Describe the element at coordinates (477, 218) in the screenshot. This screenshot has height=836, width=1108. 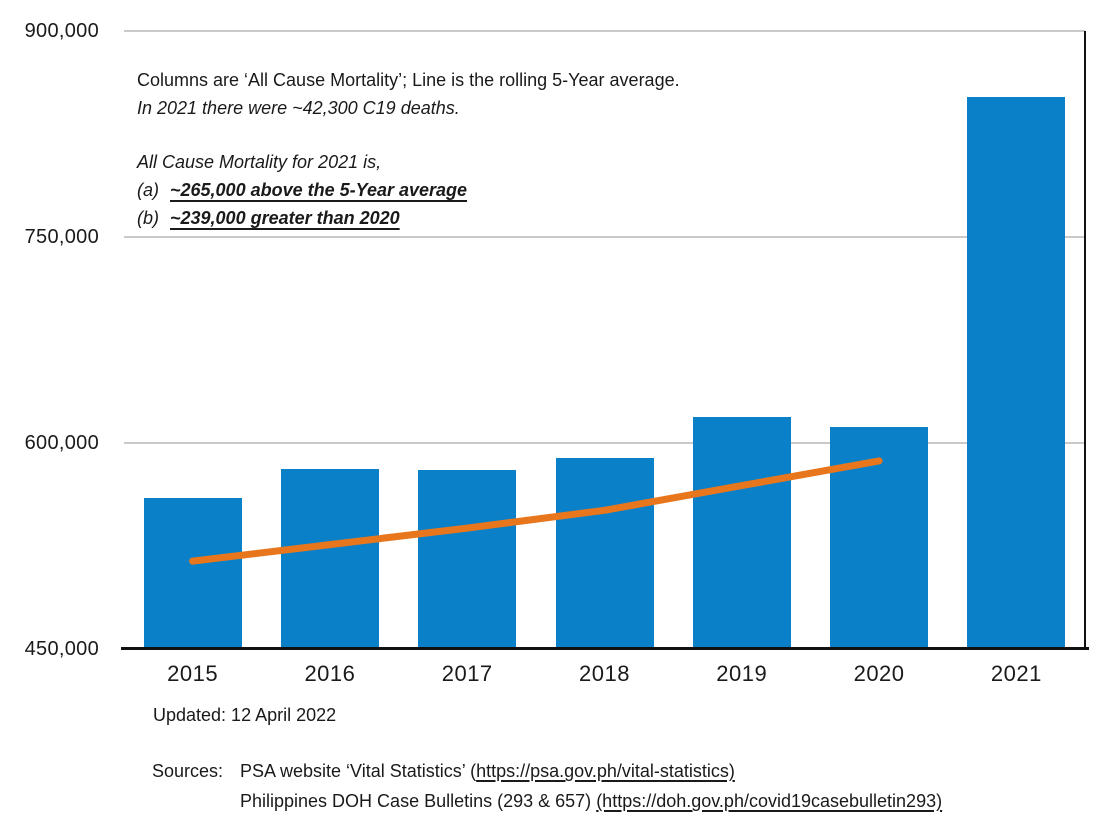
I see `annotation-item-b: (b) ~239,000 greater than 2020` at that location.